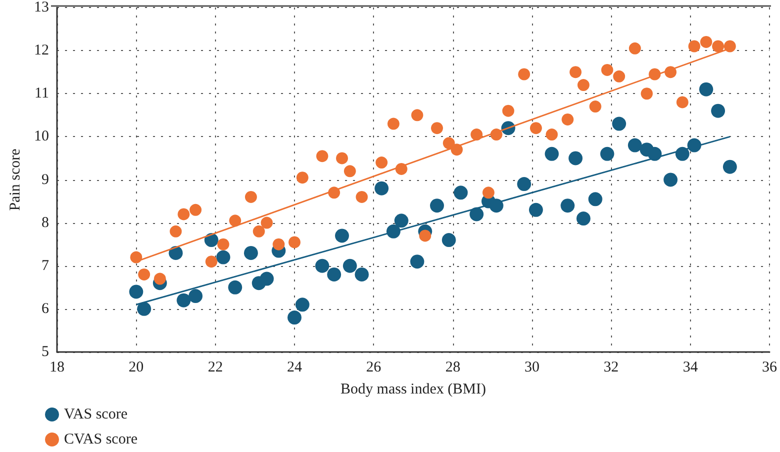  Describe the element at coordinates (41, 136) in the screenshot. I see `y-tick-label: 10` at that location.